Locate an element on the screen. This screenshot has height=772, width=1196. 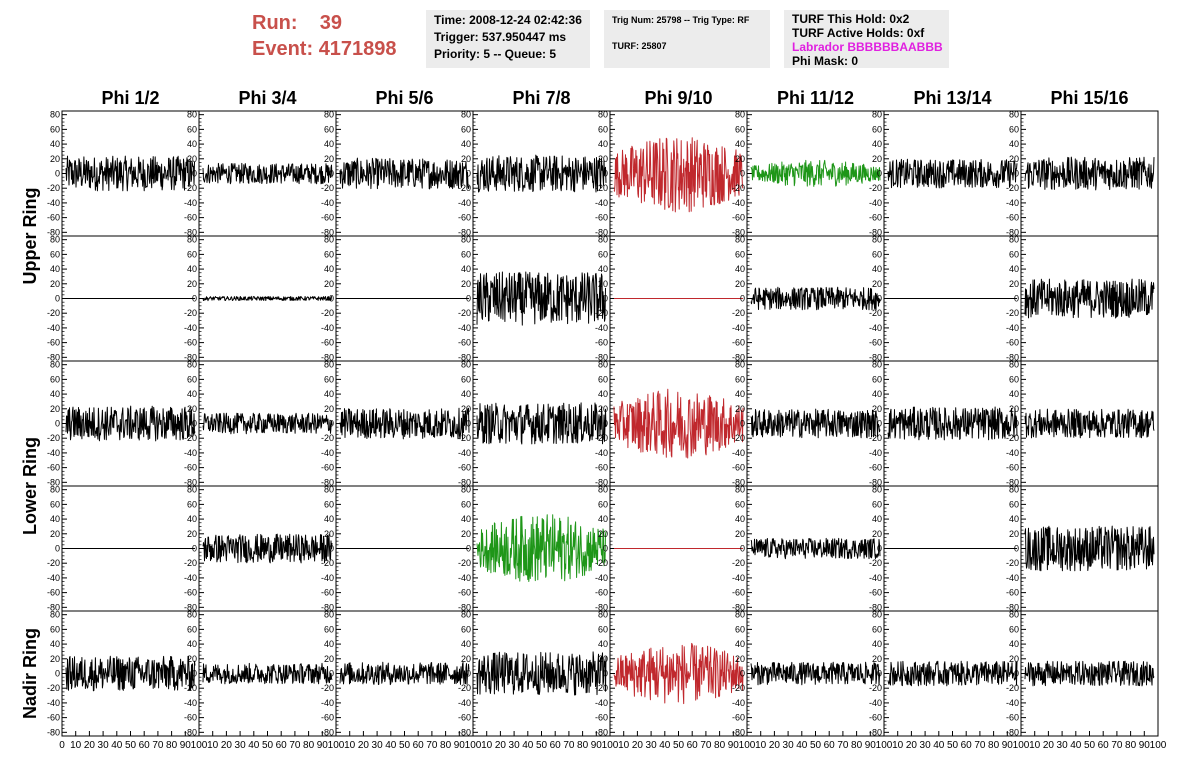
turf-active-text: TURF Active Holds: 0xf is located at coordinates (858, 33).